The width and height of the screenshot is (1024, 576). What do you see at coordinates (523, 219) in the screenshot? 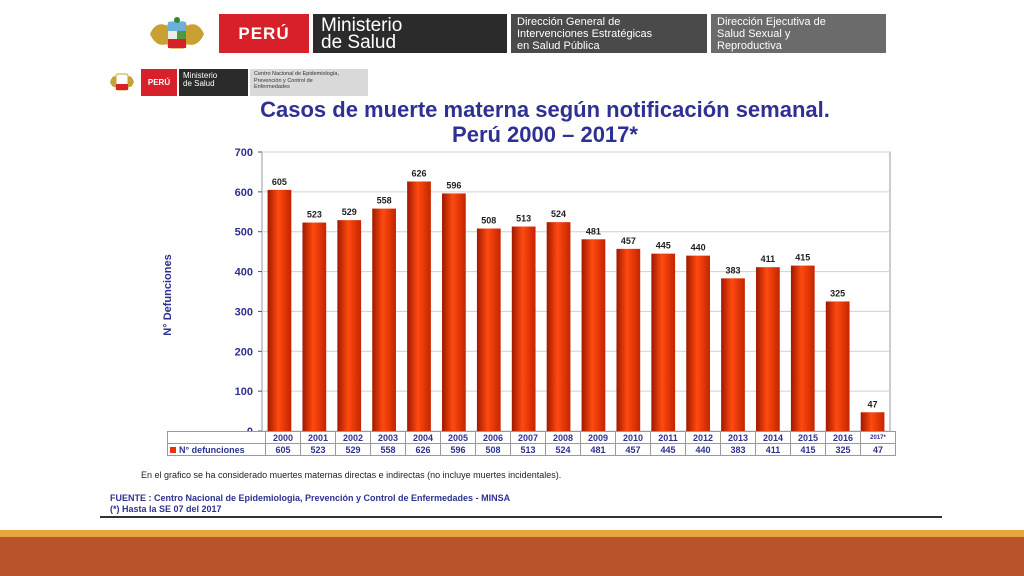
I see `bar-value-label: 513` at bounding box center [523, 219].